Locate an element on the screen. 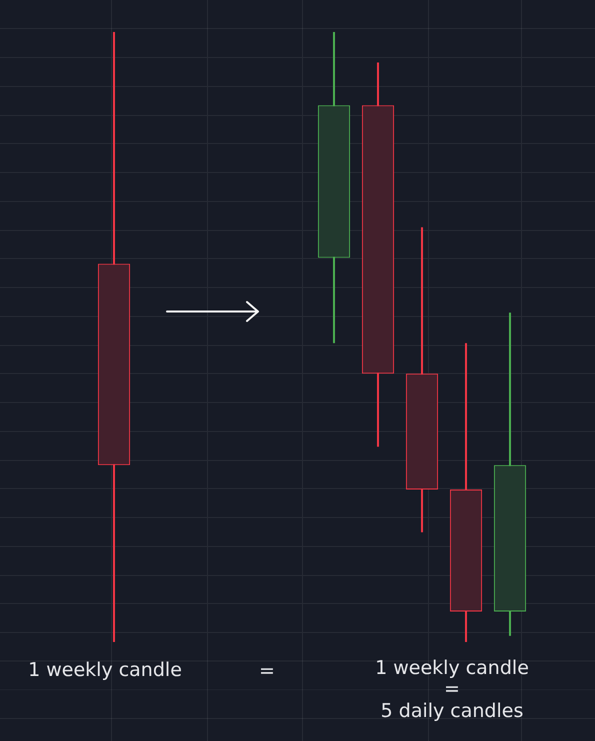 The width and height of the screenshot is (595, 741). text: 5 daily candles is located at coordinates (452, 711).